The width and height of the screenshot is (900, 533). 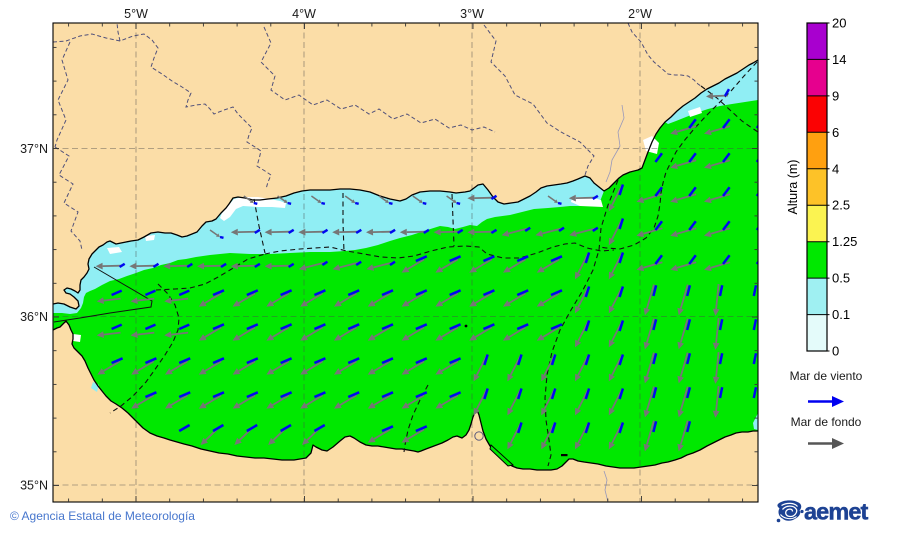 I want to click on svg-text: 0, so click(x=835, y=351).